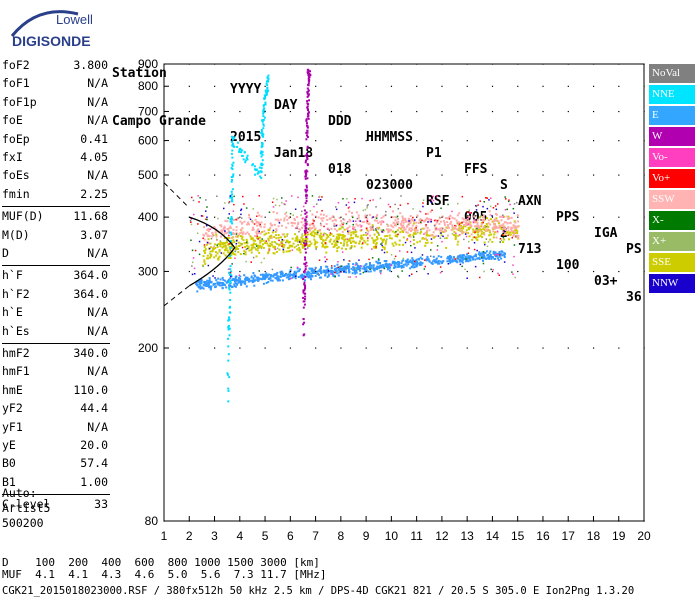 The width and height of the screenshot is (700, 600). Describe the element at coordinates (9, 445) in the screenshot. I see `param-name: yE` at that location.